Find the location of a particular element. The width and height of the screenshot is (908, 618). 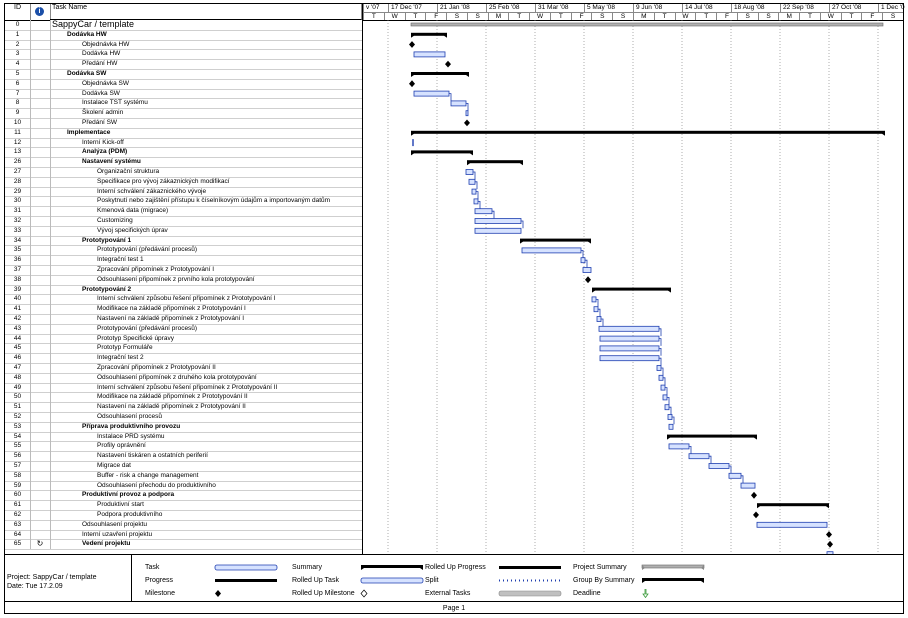

task-id: 55 is located at coordinates (18, 446).